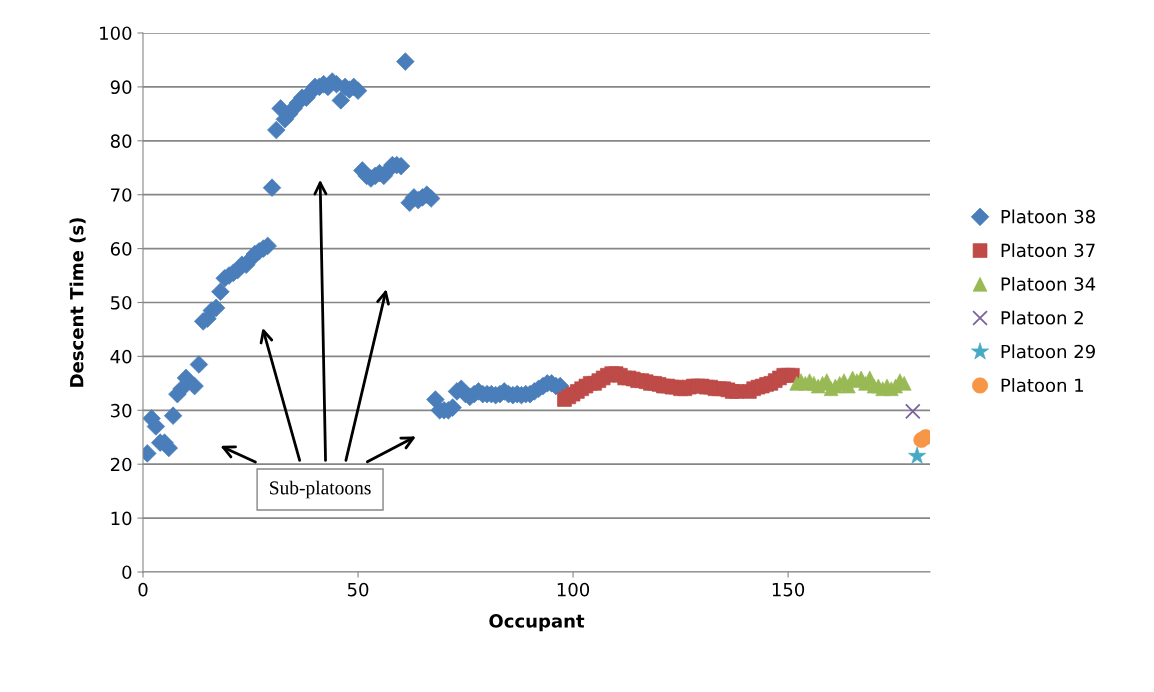 The image size is (1154, 692). What do you see at coordinates (121, 249) in the screenshot?
I see `y-tick-label: 60` at bounding box center [121, 249].